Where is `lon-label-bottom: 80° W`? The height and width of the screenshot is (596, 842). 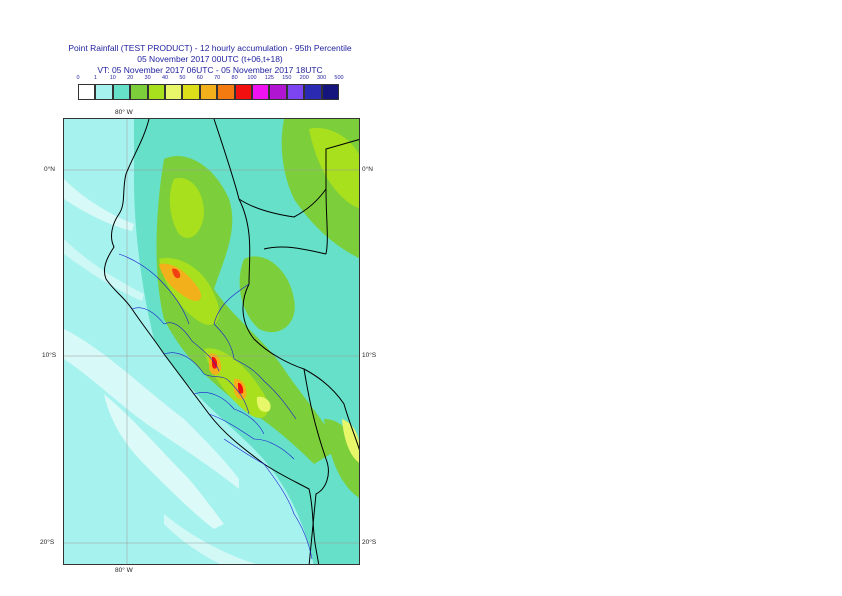 lon-label-bottom: 80° W is located at coordinates (124, 570).